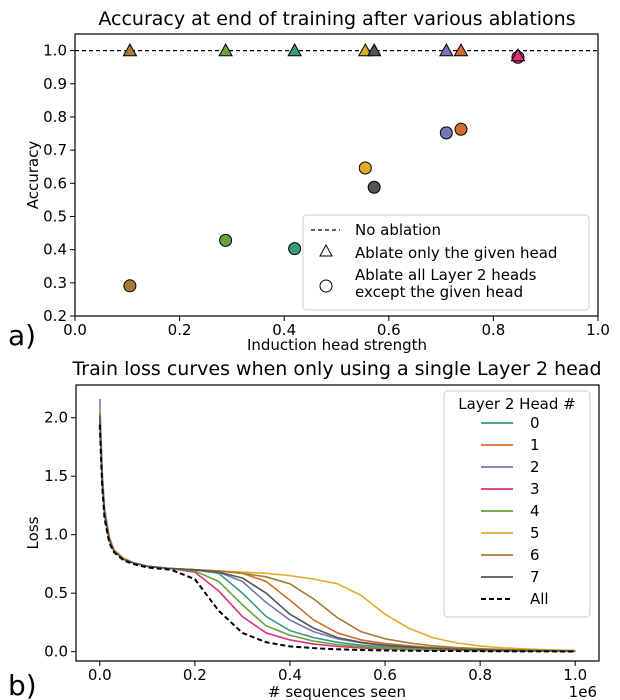 Image resolution: width=620 pixels, height=700 pixels. Describe the element at coordinates (180, 330) in the screenshot. I see `panel-a-x-tick-label: 0.2` at that location.